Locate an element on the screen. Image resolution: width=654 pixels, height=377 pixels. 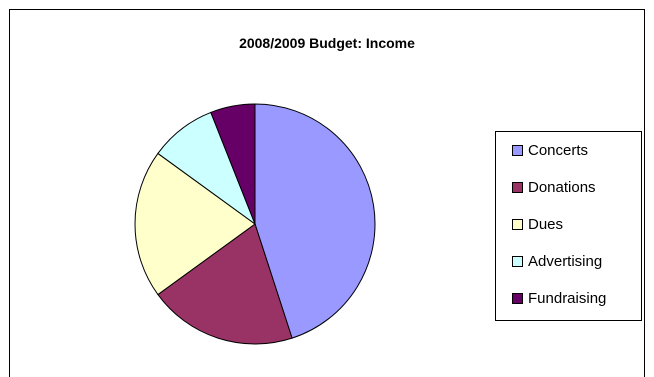
legend-label: Fundraising is located at coordinates (567, 298).